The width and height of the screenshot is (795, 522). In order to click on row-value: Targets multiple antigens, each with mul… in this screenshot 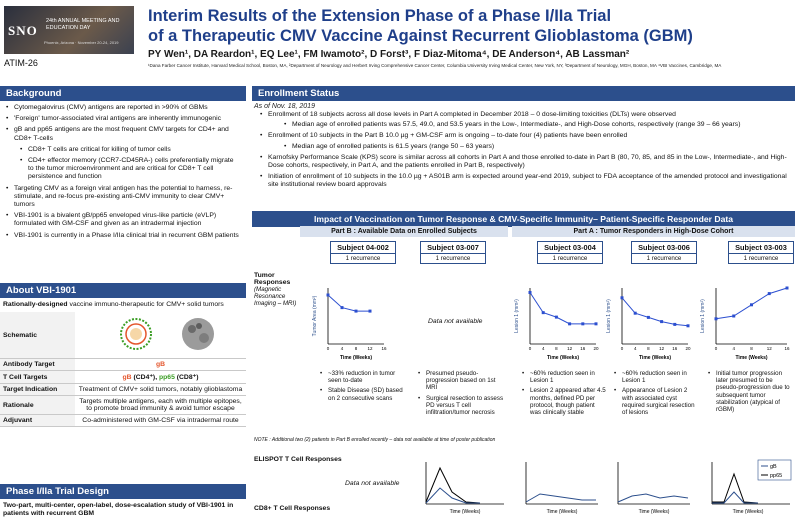, I will do `click(160, 405)`.